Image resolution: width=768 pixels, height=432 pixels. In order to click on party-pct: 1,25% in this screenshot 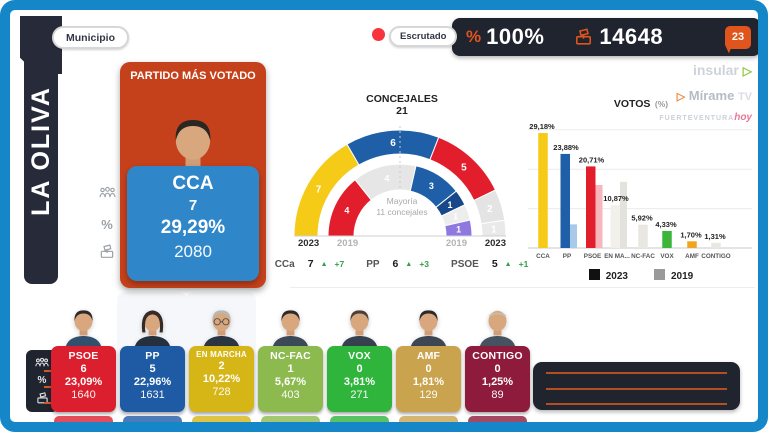, I will do `click(497, 382)`.